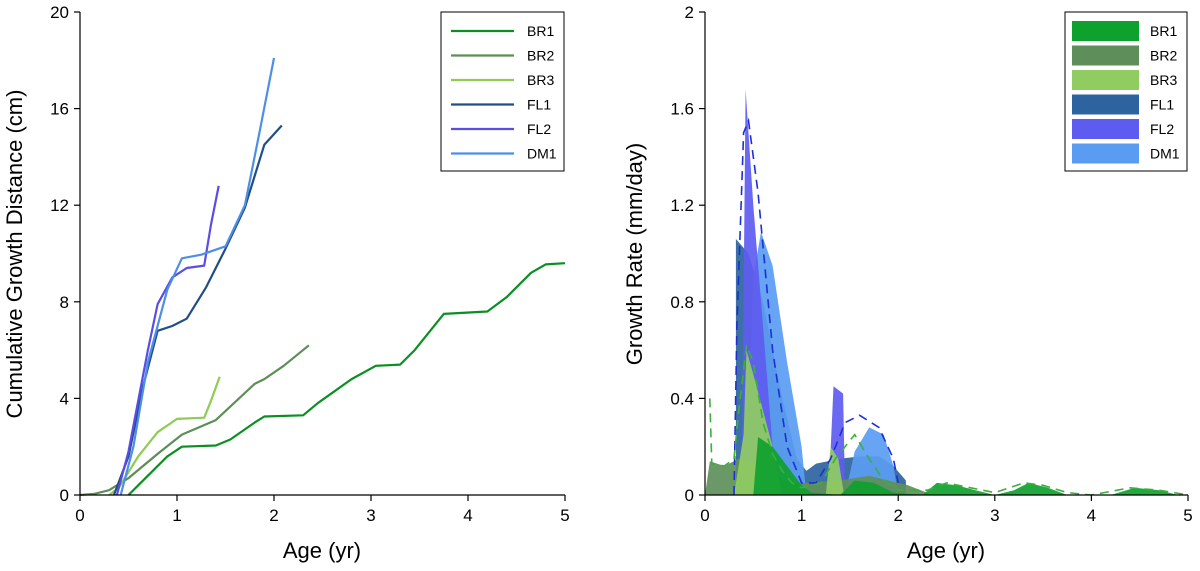 The image size is (1200, 571). What do you see at coordinates (164, 436) in the screenshot?
I see `series-line-br3` at bounding box center [164, 436].